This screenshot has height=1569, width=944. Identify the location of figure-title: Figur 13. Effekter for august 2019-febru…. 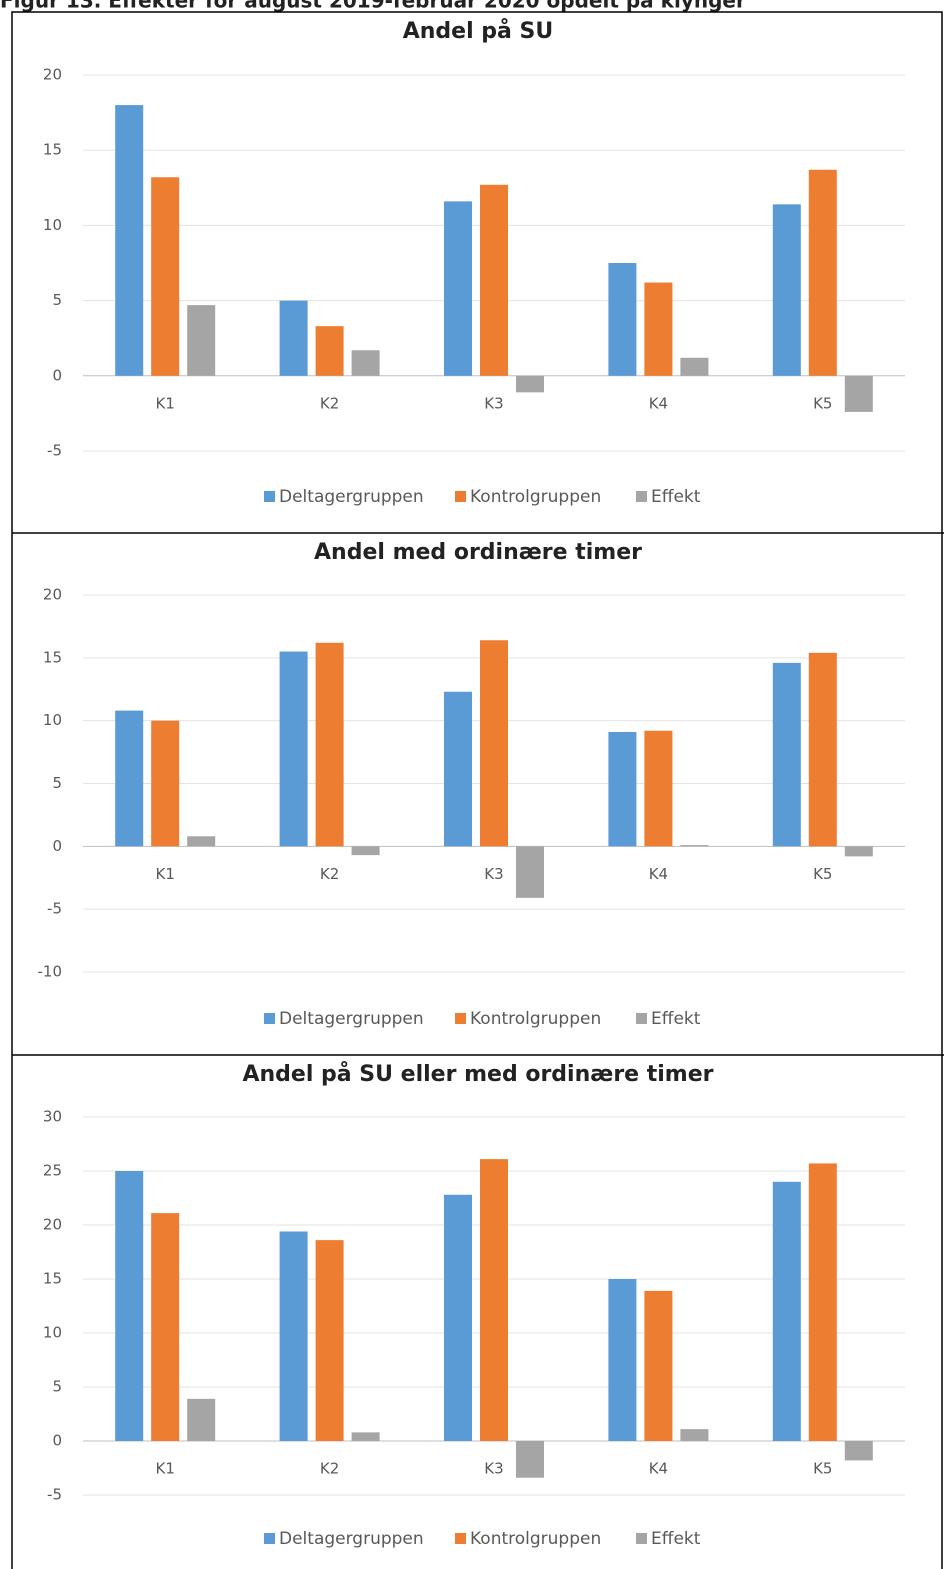
(373, 6).